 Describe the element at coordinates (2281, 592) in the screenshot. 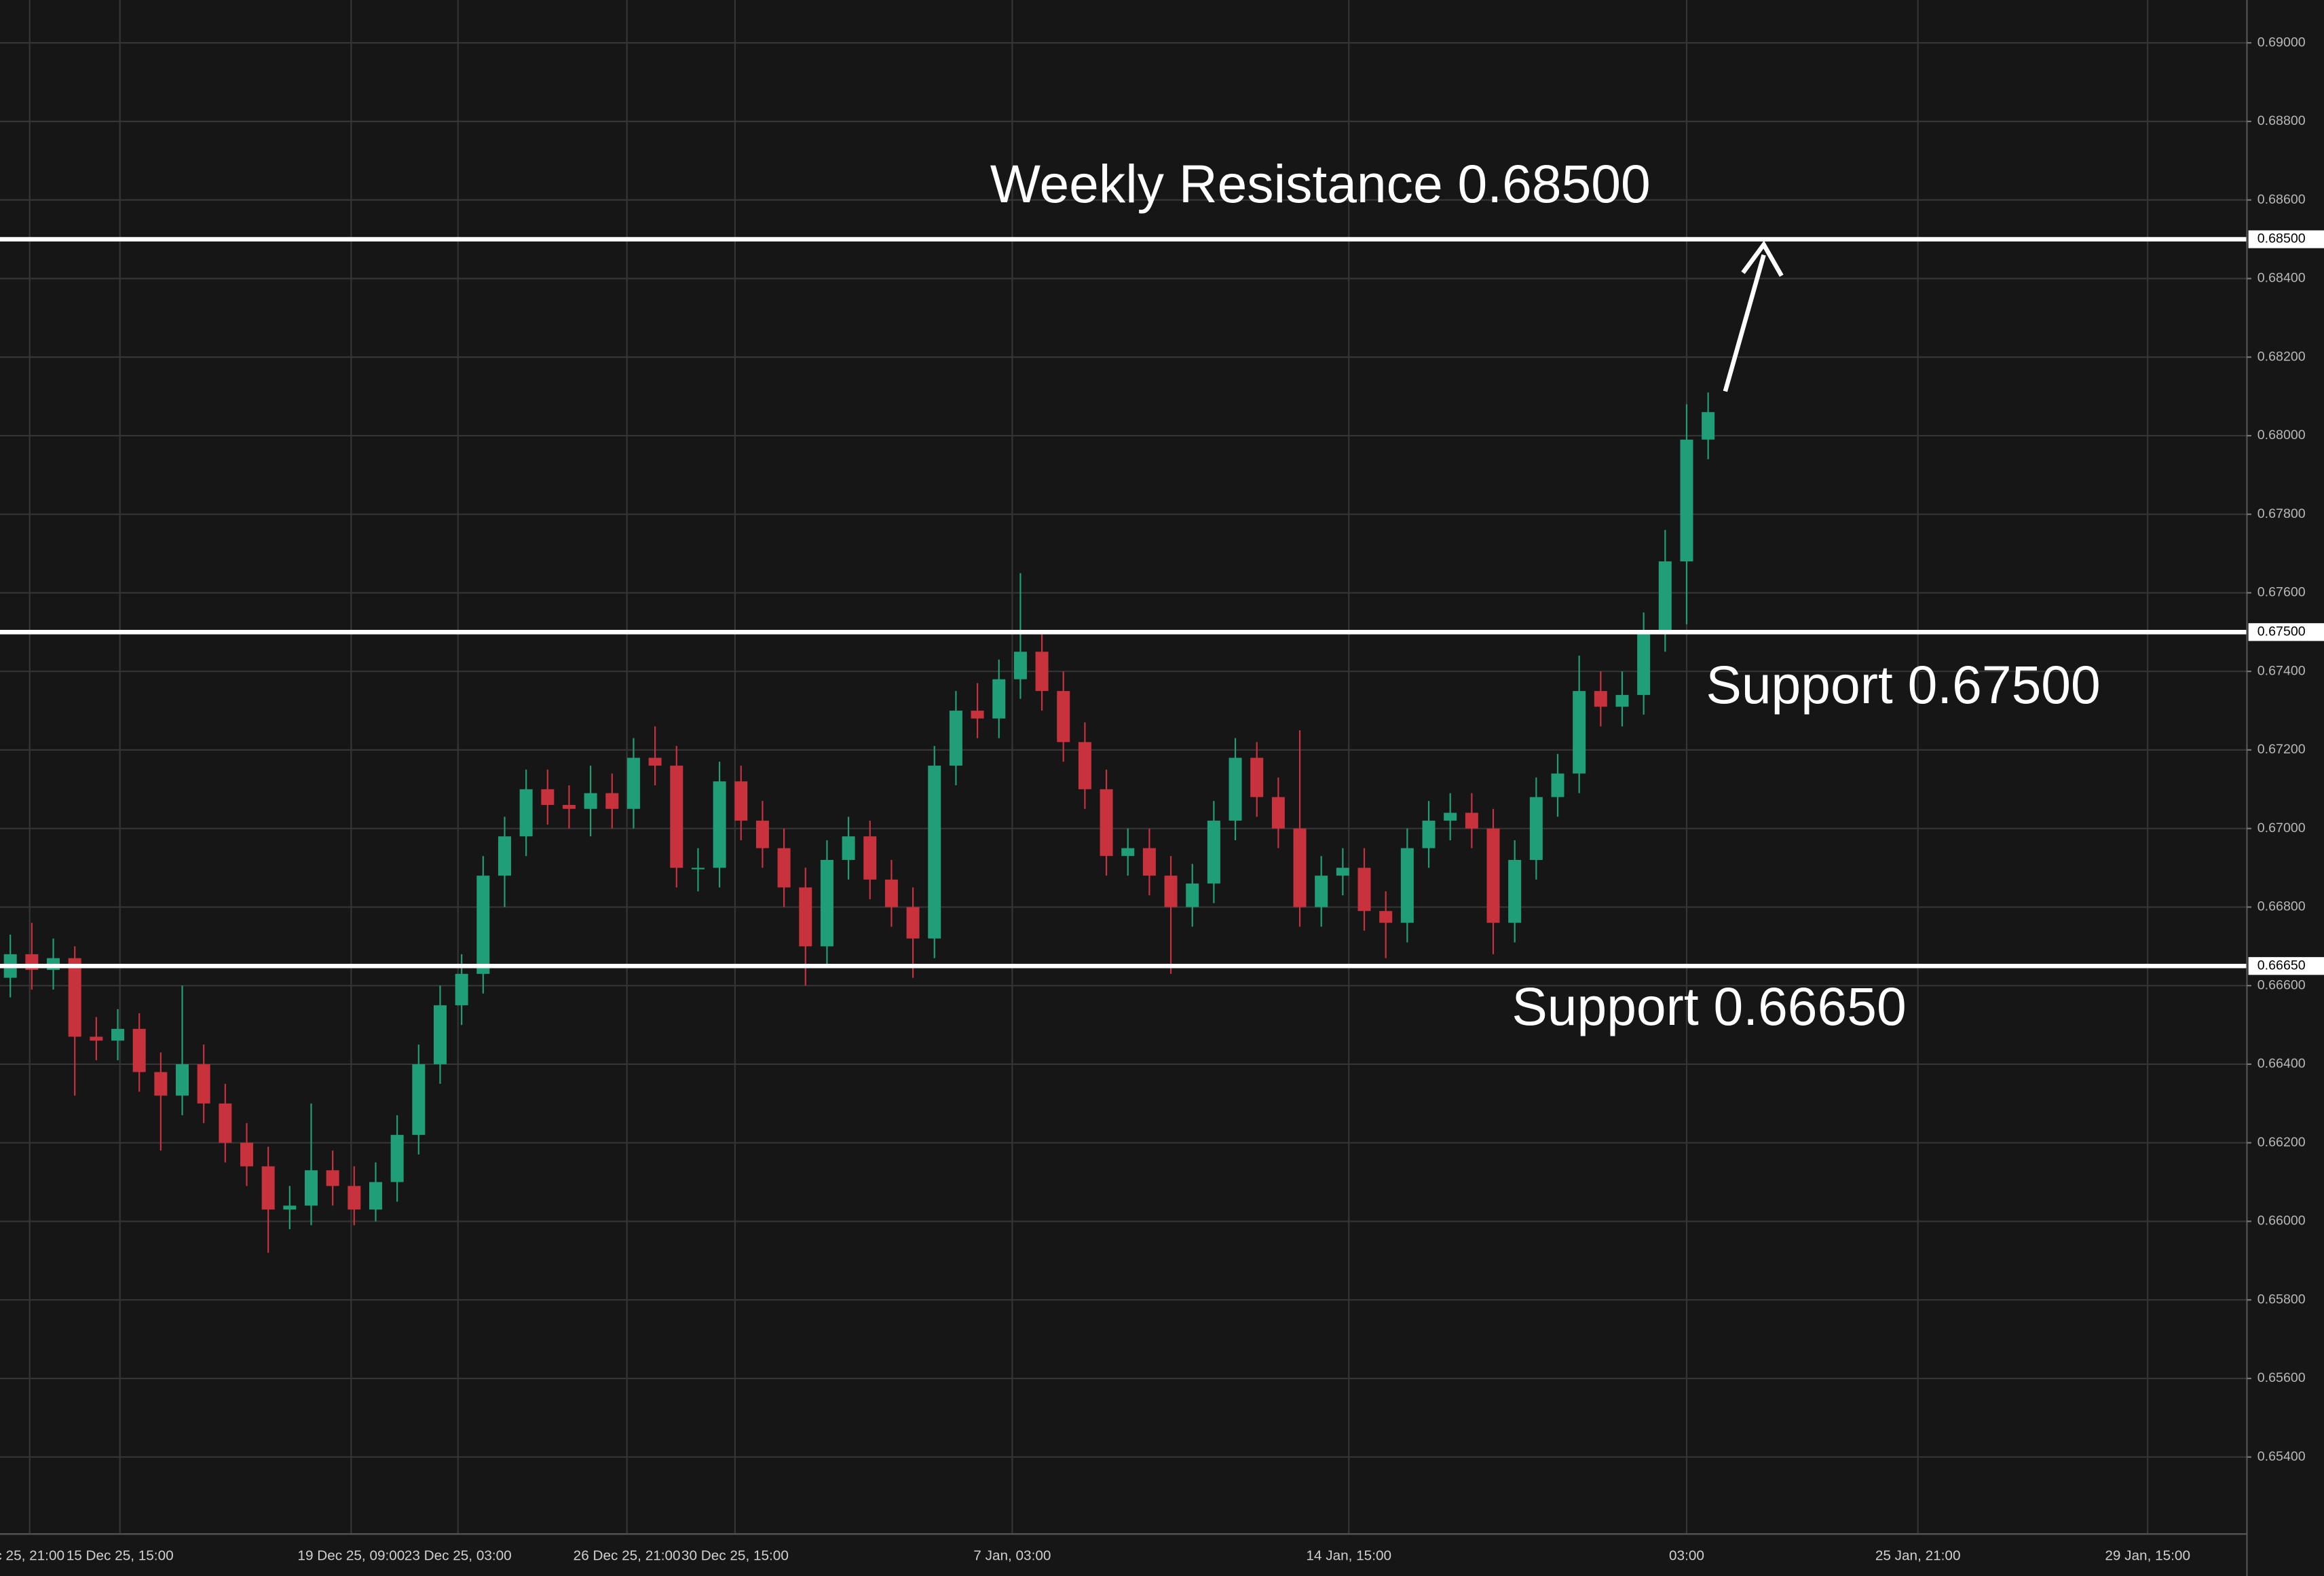

I see `y-tick-label: 0.67600` at that location.